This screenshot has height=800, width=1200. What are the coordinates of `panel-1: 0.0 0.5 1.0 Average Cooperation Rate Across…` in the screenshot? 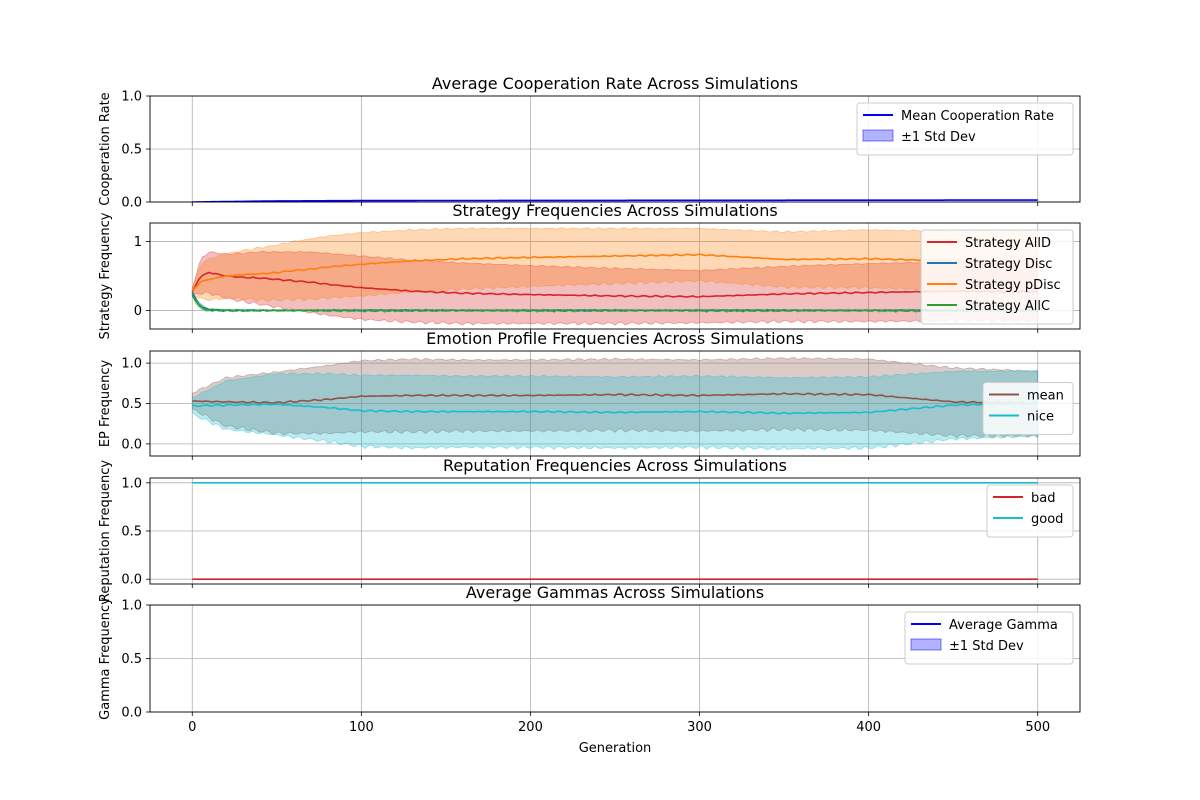 It's located at (589, 142).